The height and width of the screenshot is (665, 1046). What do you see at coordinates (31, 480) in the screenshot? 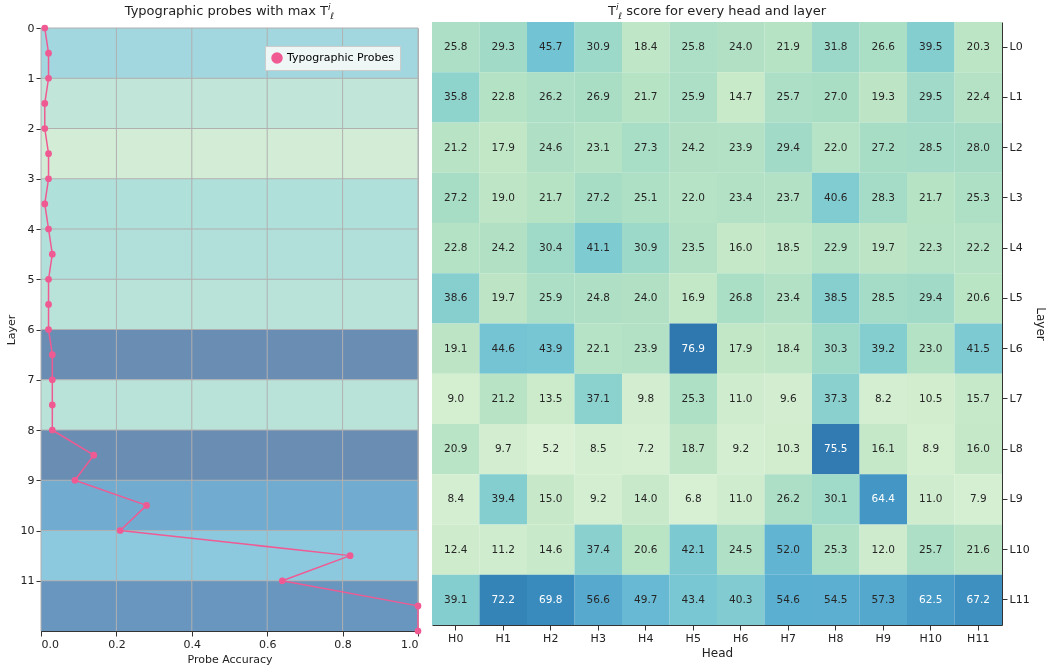
I see `y-tick-label: 9` at bounding box center [31, 480].